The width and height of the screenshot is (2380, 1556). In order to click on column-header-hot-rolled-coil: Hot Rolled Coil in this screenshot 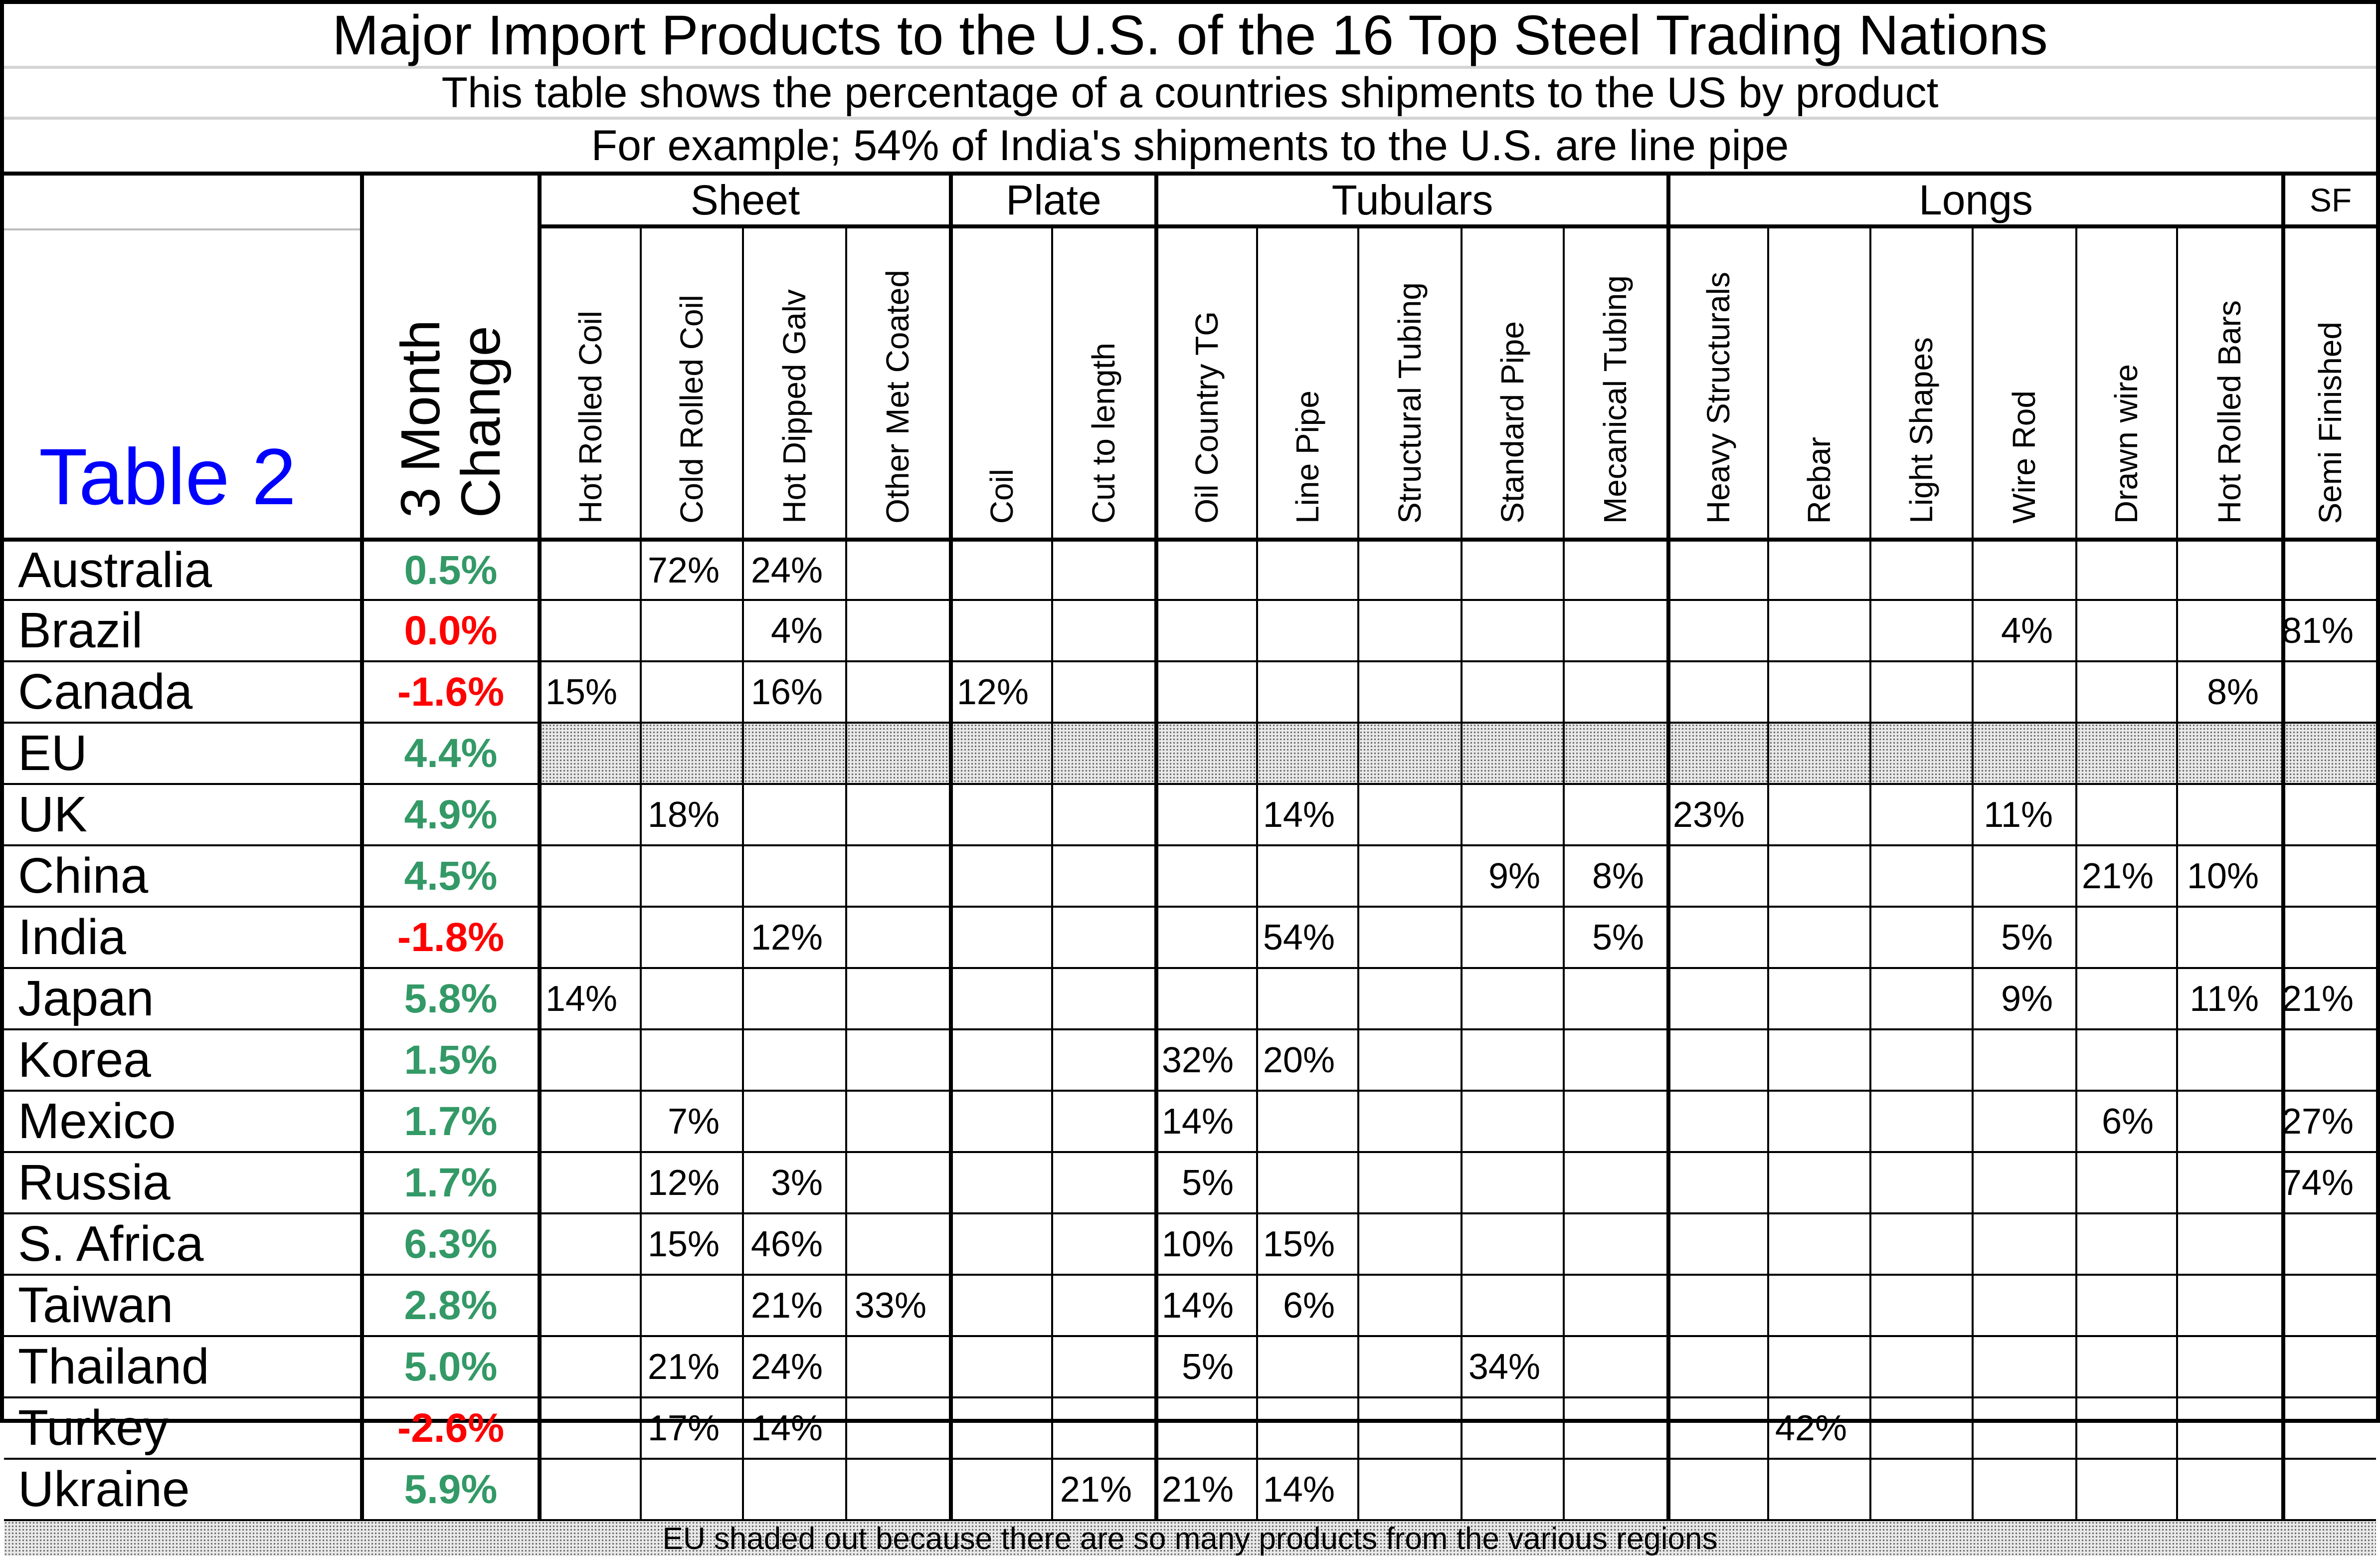, I will do `click(589, 383)`.